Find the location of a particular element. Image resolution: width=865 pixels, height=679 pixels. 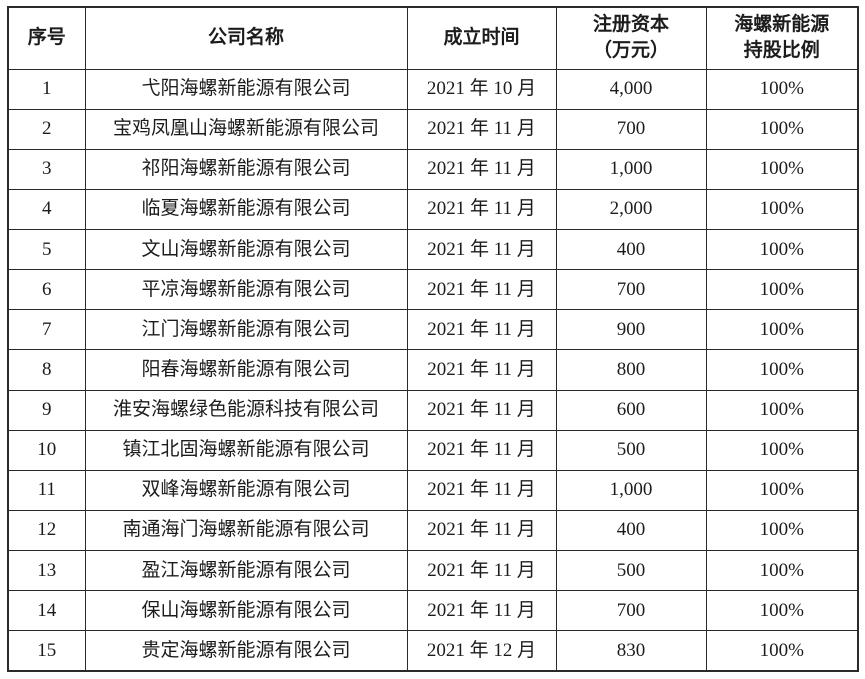

cell-serial-number: 7 is located at coordinates (46, 330).